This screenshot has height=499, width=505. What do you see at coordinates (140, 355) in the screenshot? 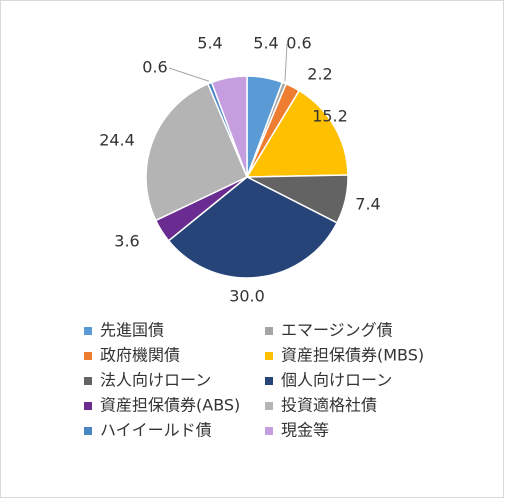
I see `legend-label: 政府機関債` at bounding box center [140, 355].